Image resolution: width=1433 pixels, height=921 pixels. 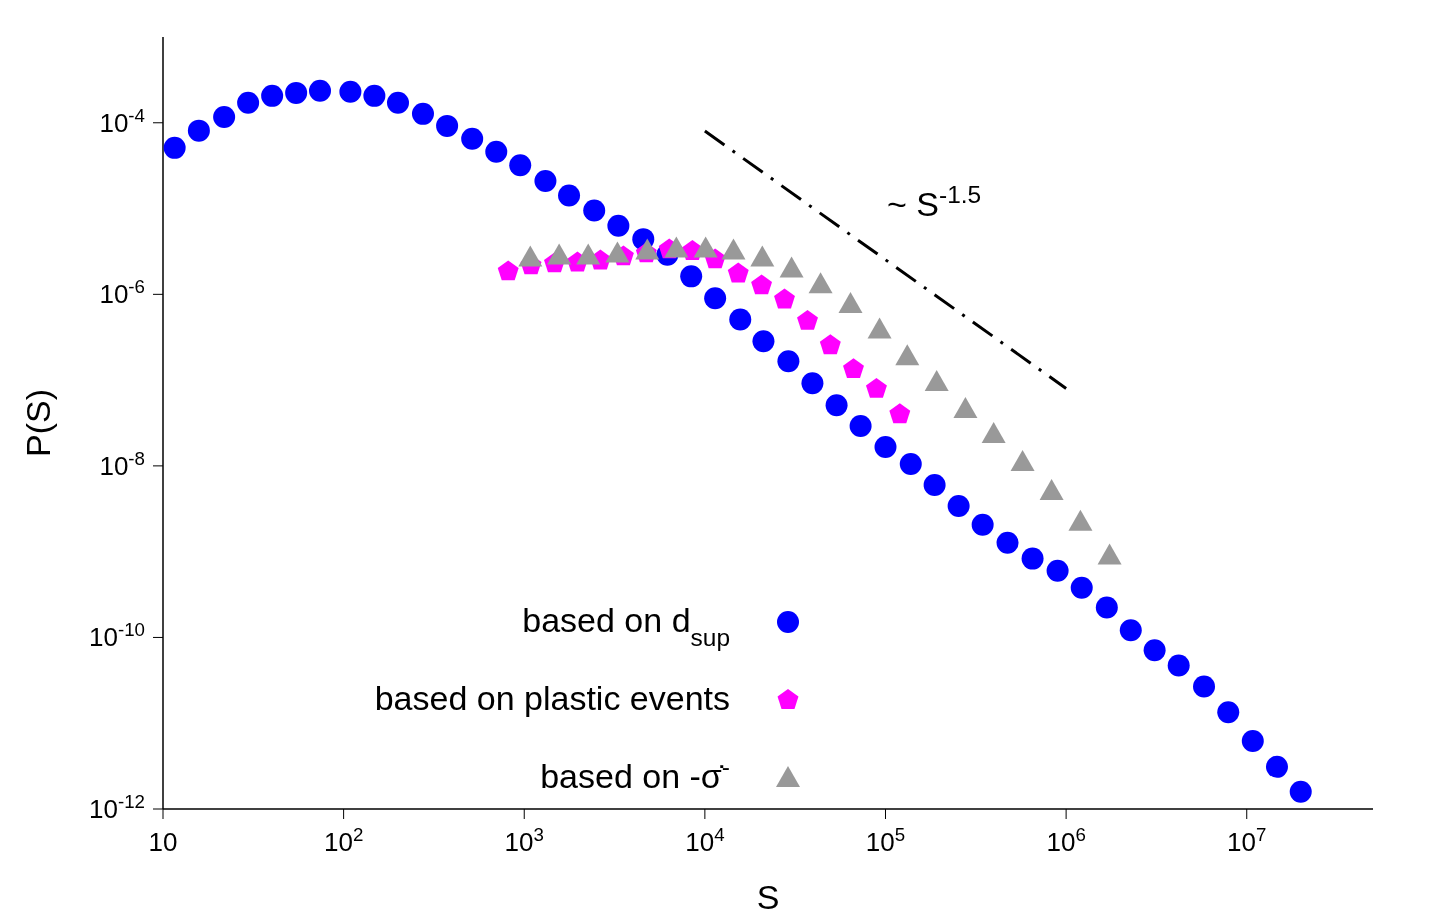 I want to click on y-axis-title: P(S), so click(x=38, y=423).